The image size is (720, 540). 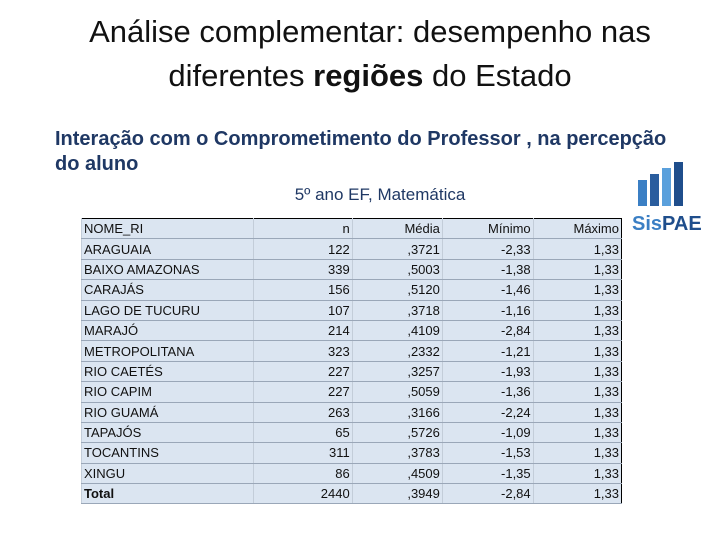 I want to click on value-cell: ,5120, so click(x=397, y=290).